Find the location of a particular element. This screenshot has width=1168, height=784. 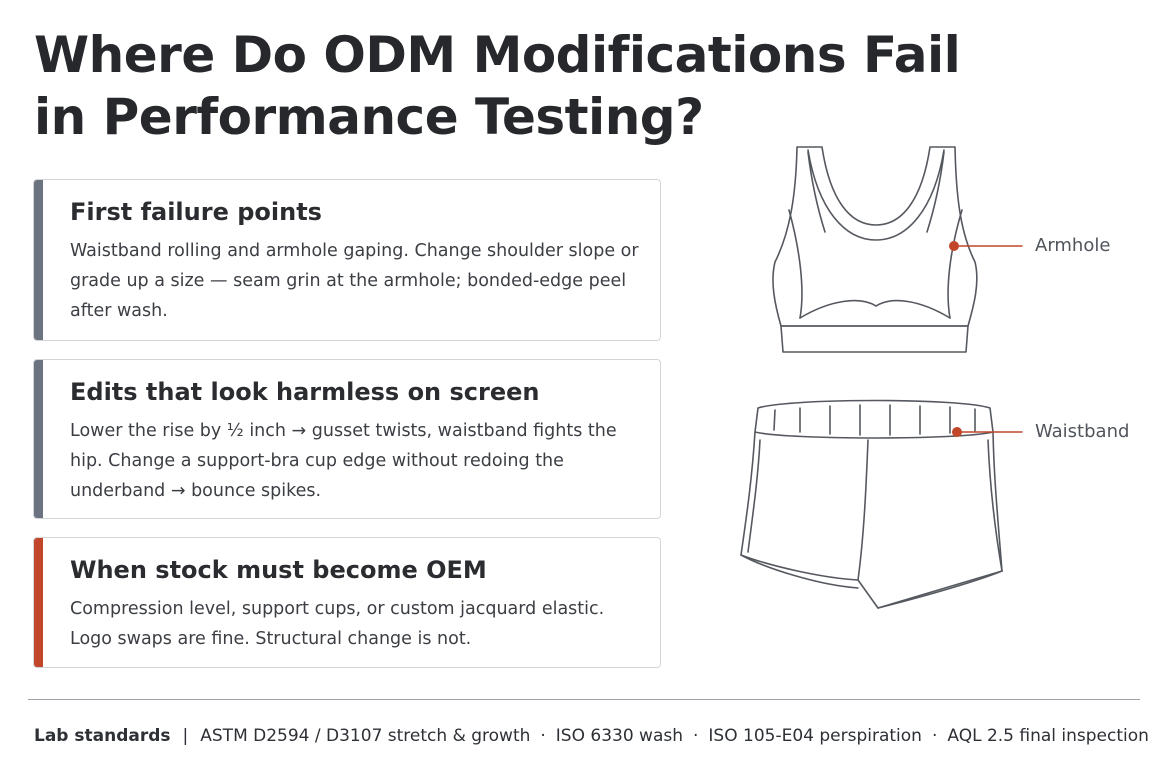

garment-illustration is located at coordinates (881, 377).